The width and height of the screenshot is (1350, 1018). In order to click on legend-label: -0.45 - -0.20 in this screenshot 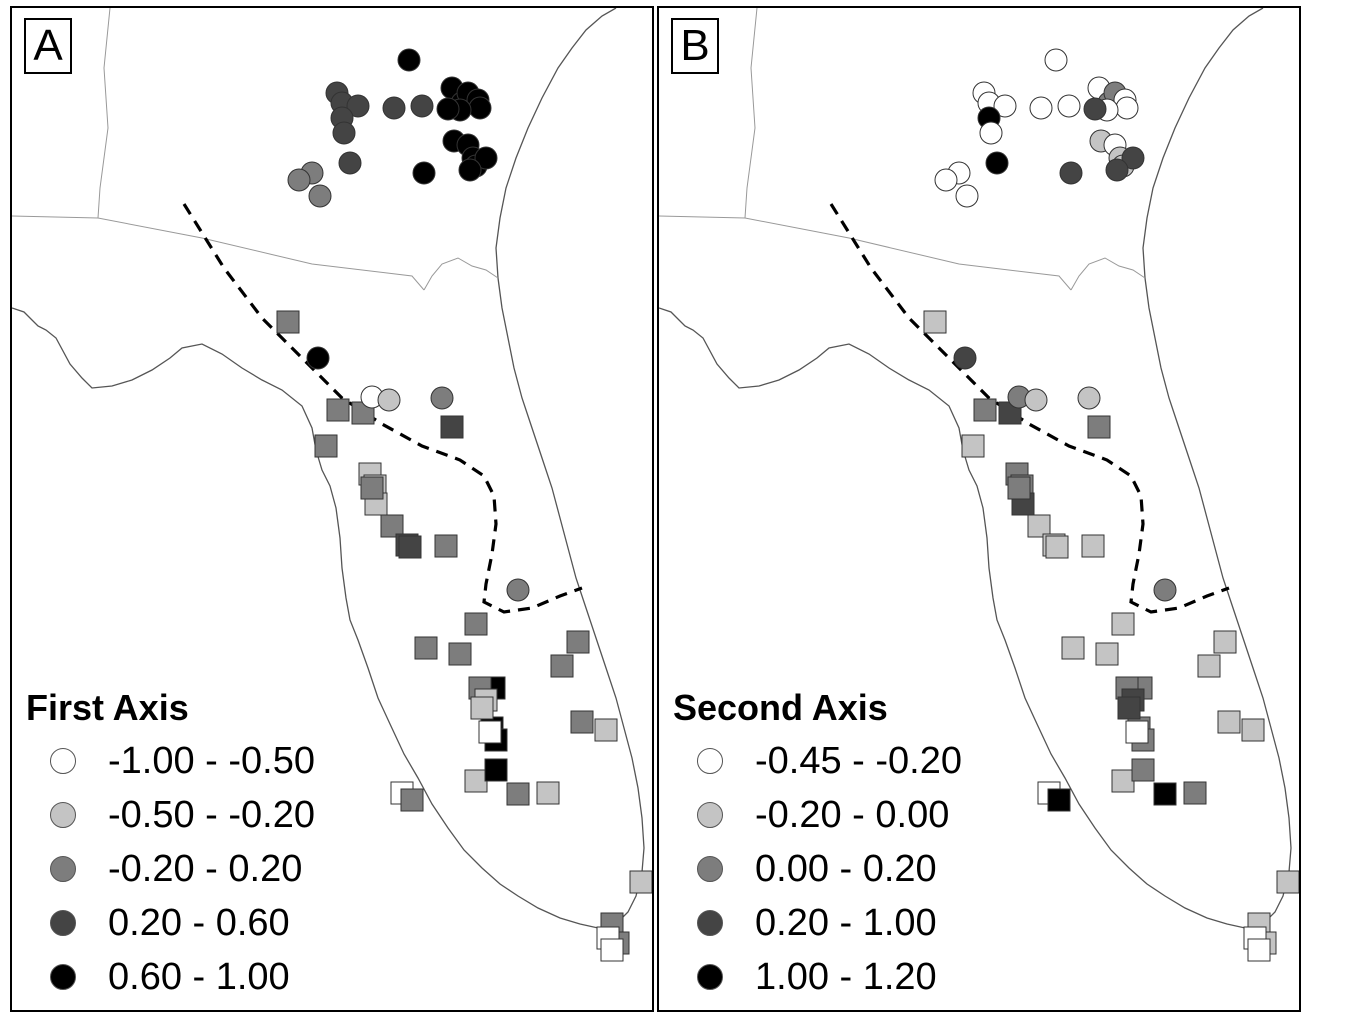, I will do `click(858, 760)`.